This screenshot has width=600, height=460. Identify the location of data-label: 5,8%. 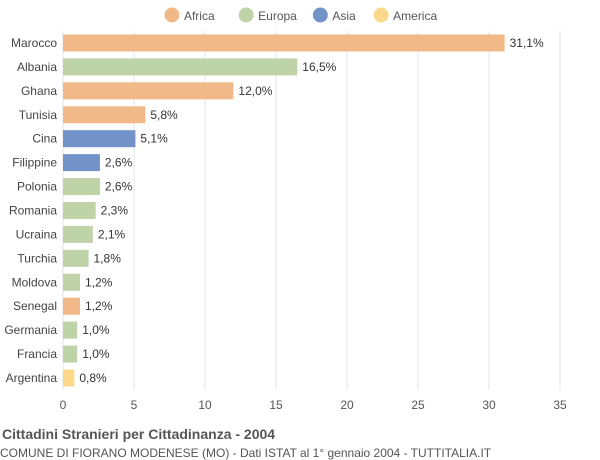
(164, 115).